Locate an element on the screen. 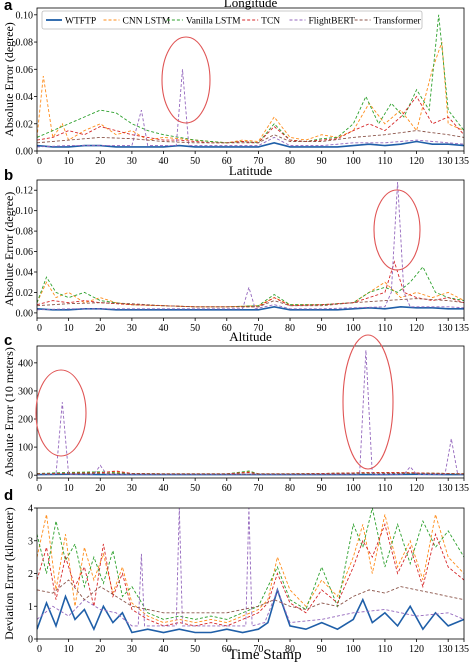  y-axis-label: Absolute Error (10 meters) is located at coordinates (9, 412).